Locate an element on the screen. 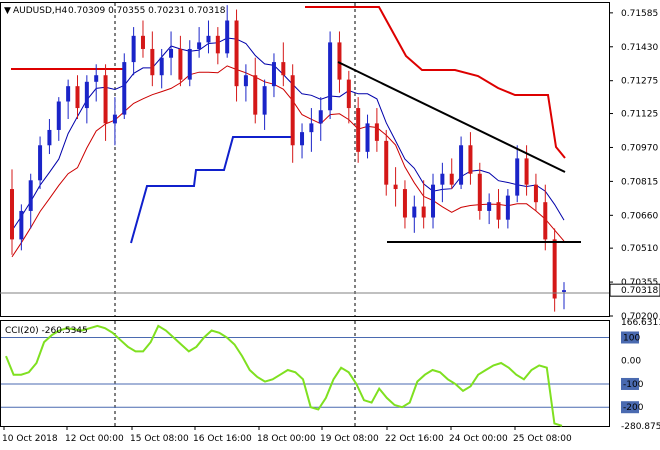 The height and width of the screenshot is (450, 660). cci-tick-label: -200 is located at coordinates (633, 408).